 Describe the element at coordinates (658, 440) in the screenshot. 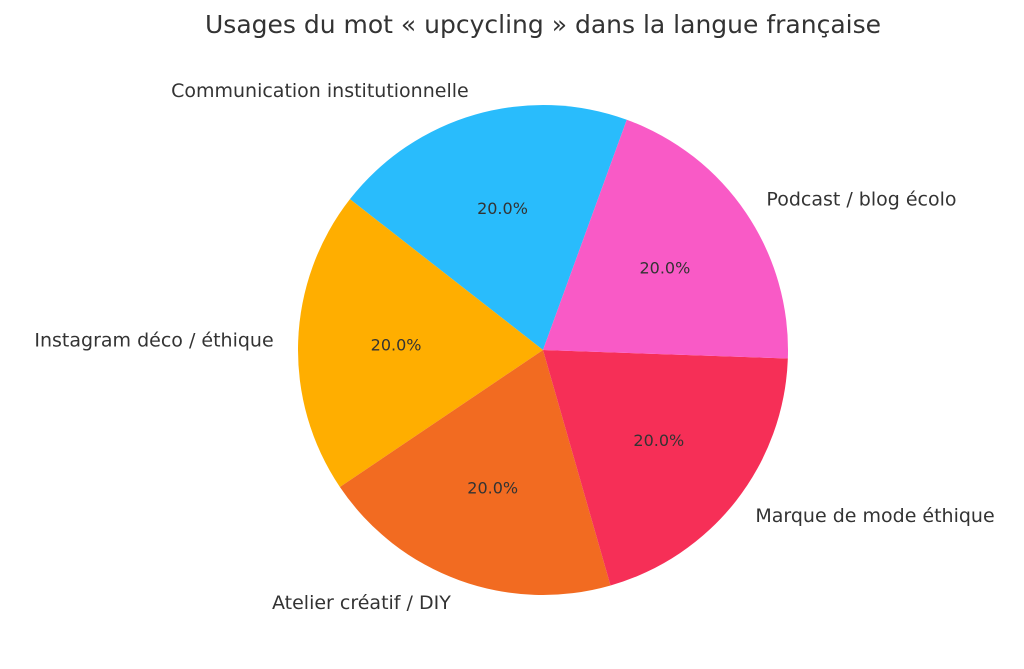

I see `slice-percent-marque-de-mode-ethique: 20.0%` at that location.